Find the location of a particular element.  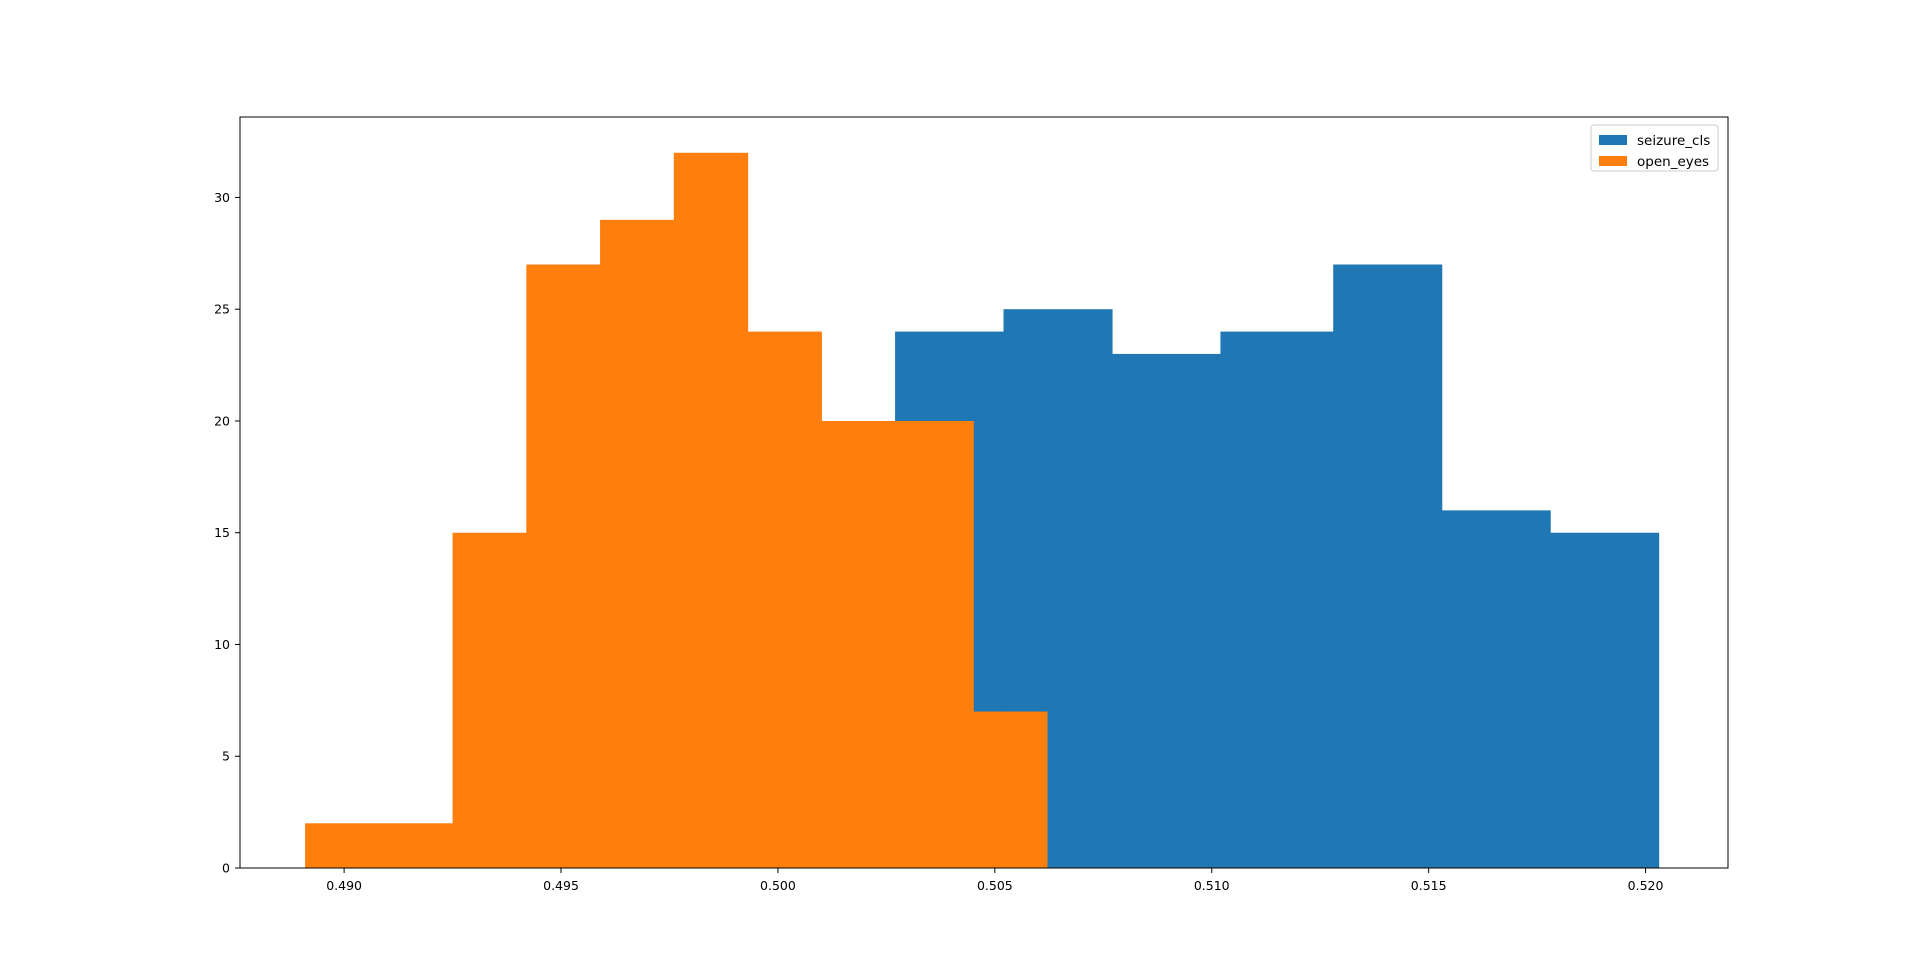

x-axis: 0.490 0.495 0.500 0.505 0.510 0.515 0.520 is located at coordinates (995, 880).